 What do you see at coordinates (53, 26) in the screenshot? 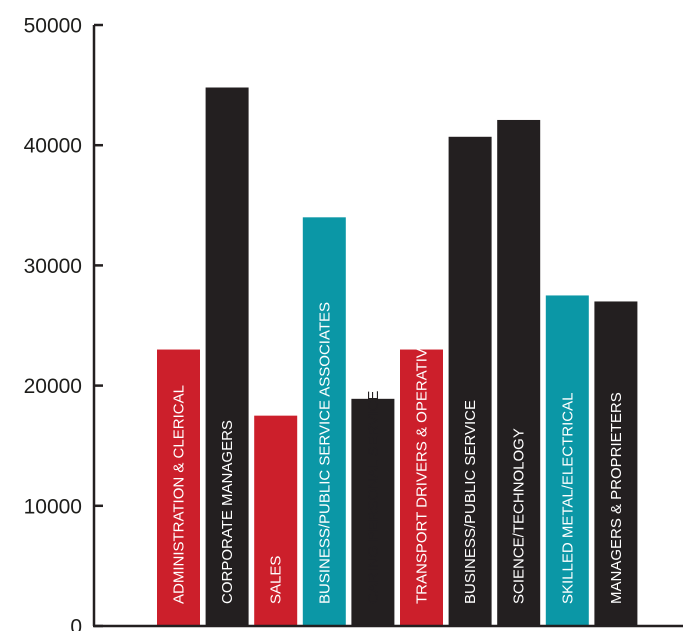
I see `y-tick-label: 50000` at bounding box center [53, 26].